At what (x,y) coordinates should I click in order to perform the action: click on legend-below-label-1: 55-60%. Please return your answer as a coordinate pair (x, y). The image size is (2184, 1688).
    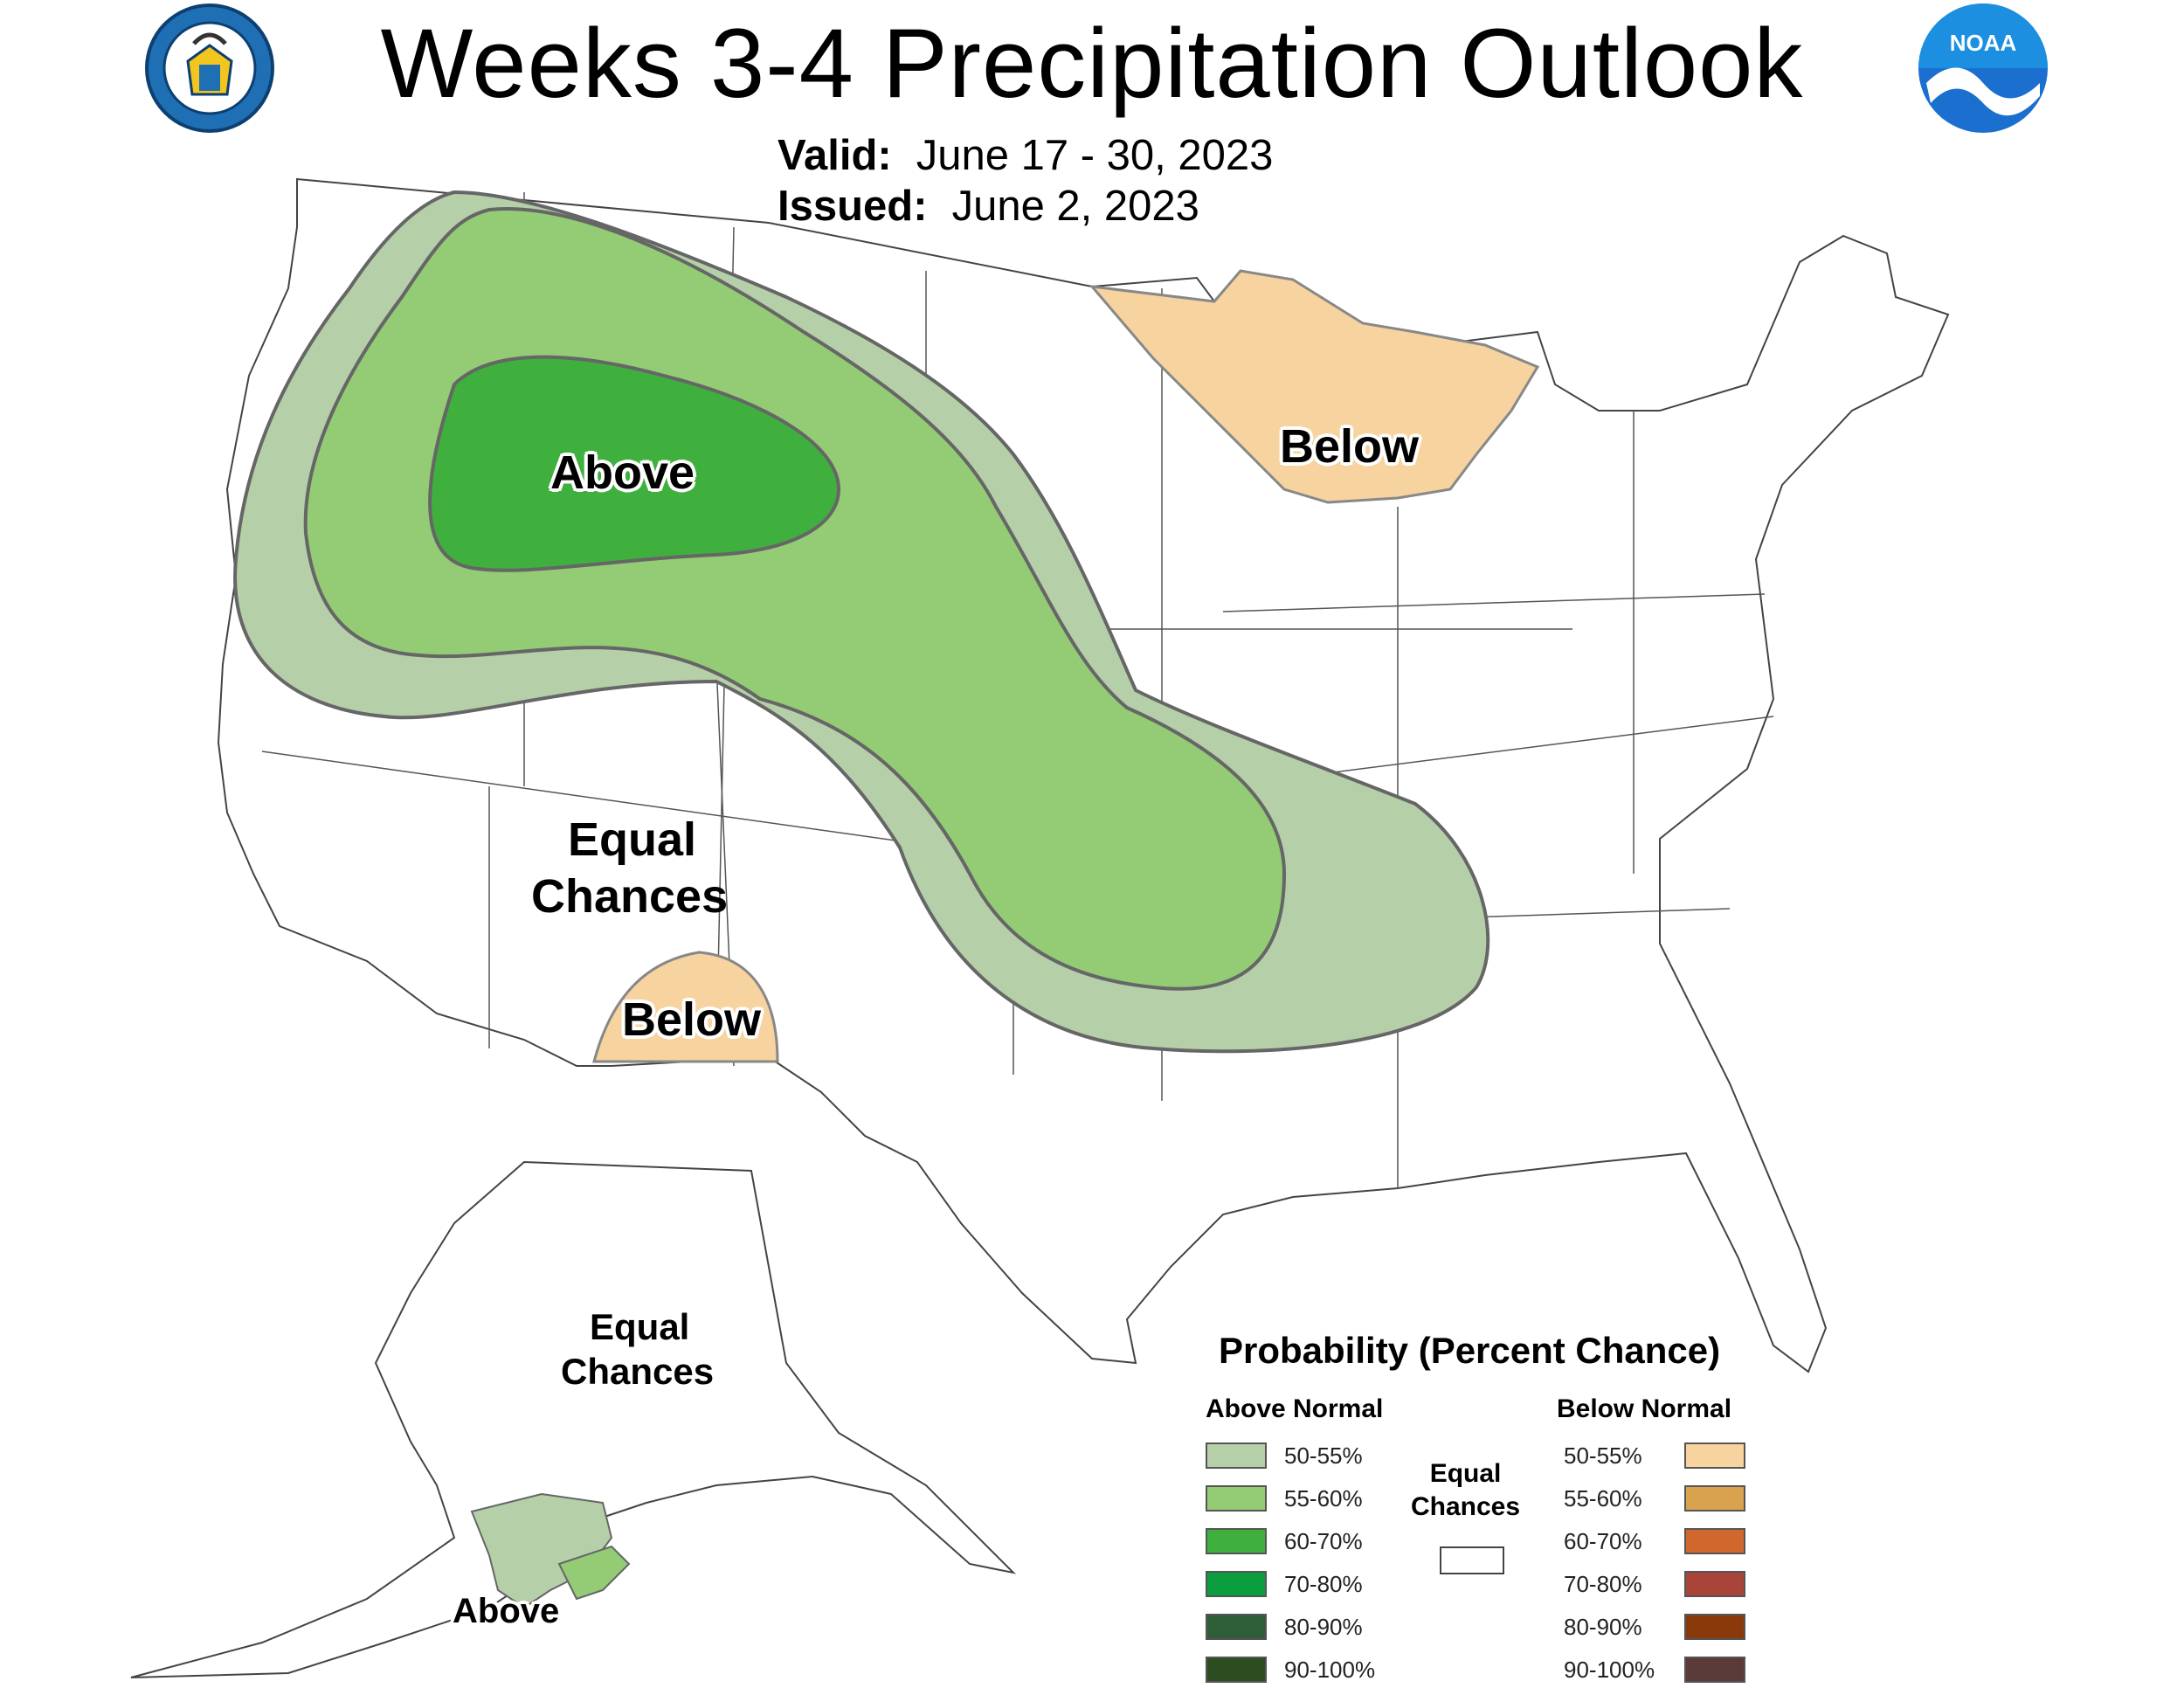
    Looking at the image, I should click on (1603, 1498).